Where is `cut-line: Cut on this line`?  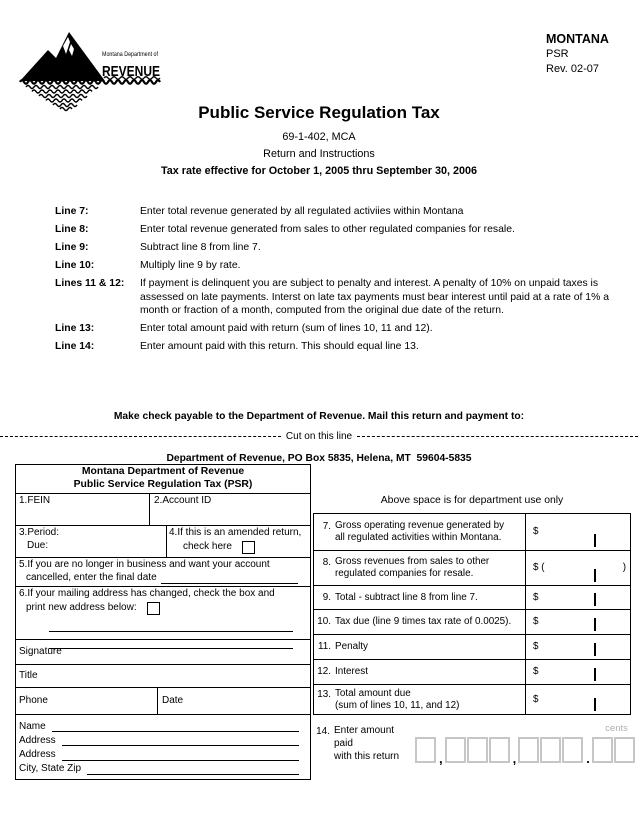
cut-line: Cut on this line is located at coordinates (319, 436).